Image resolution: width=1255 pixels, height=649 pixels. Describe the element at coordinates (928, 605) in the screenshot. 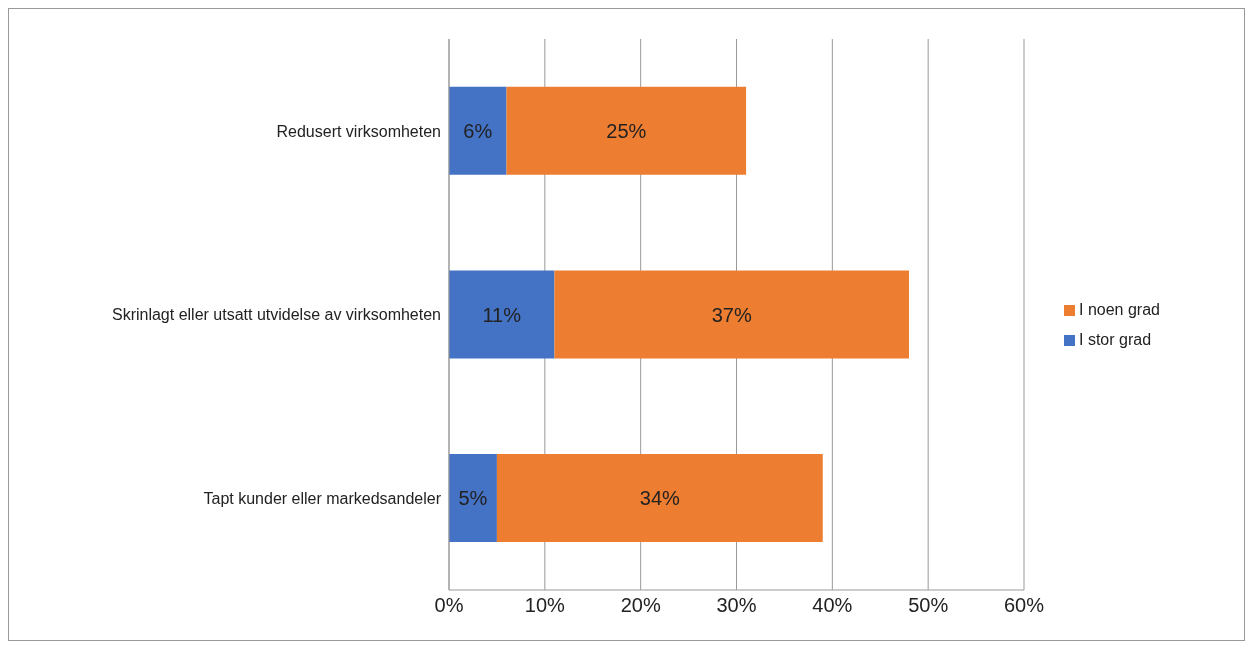

I see `x-tick-label: 50%` at that location.